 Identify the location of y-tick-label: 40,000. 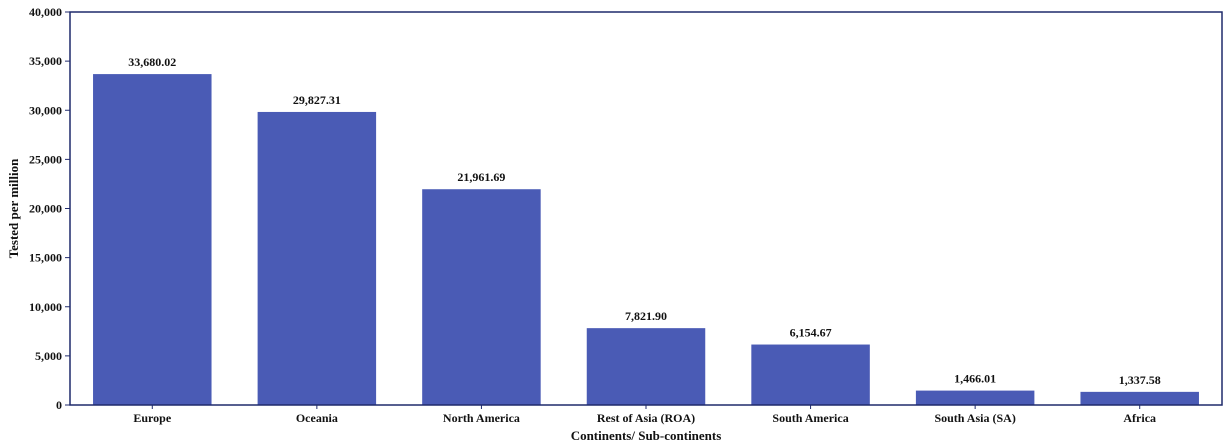
(45, 12).